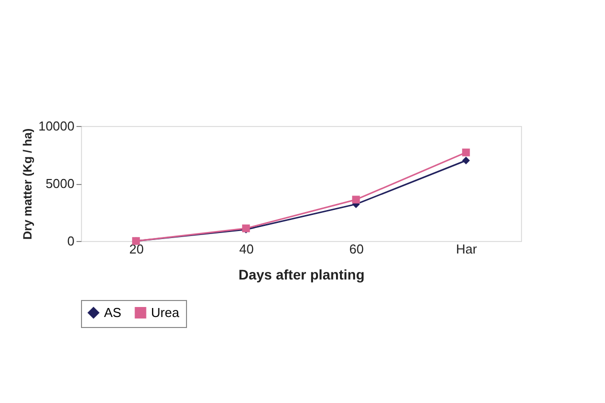 The height and width of the screenshot is (403, 605). Describe the element at coordinates (467, 249) in the screenshot. I see `x-tick-label: Har` at that location.